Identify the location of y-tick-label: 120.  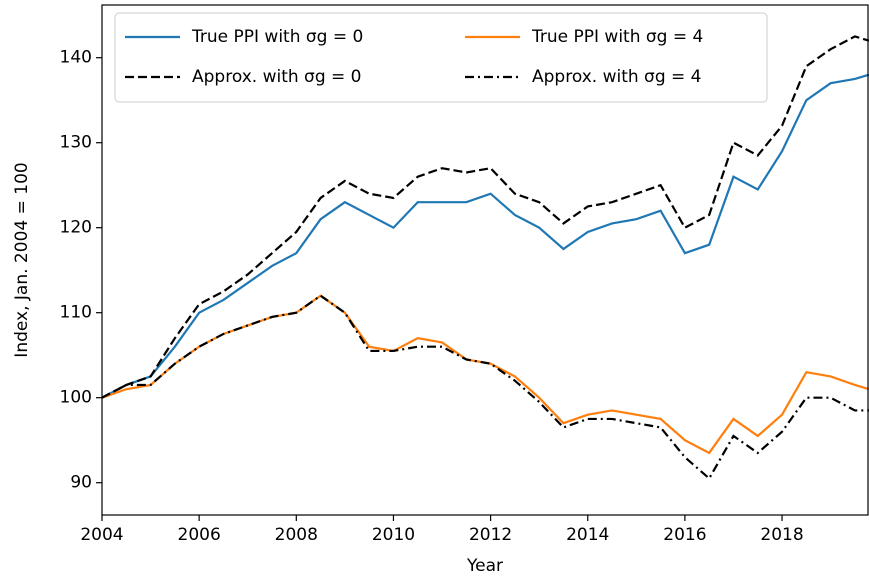
(76, 228).